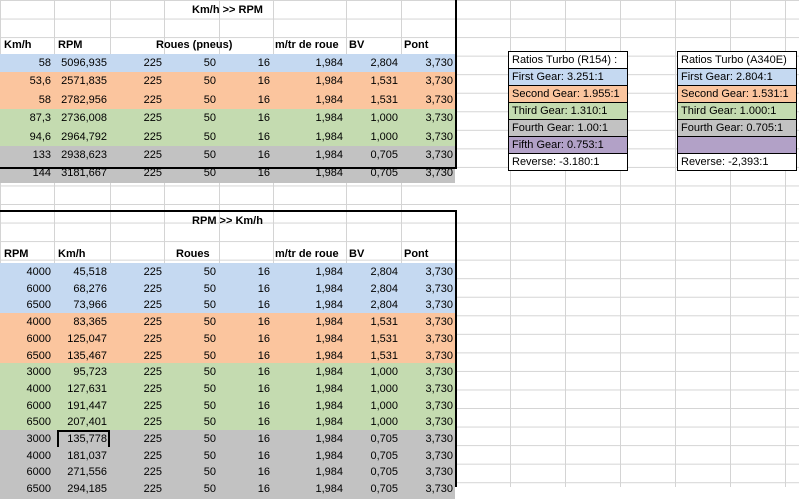 This screenshot has height=499, width=799. I want to click on table-cell: 58, so click(44, 99).